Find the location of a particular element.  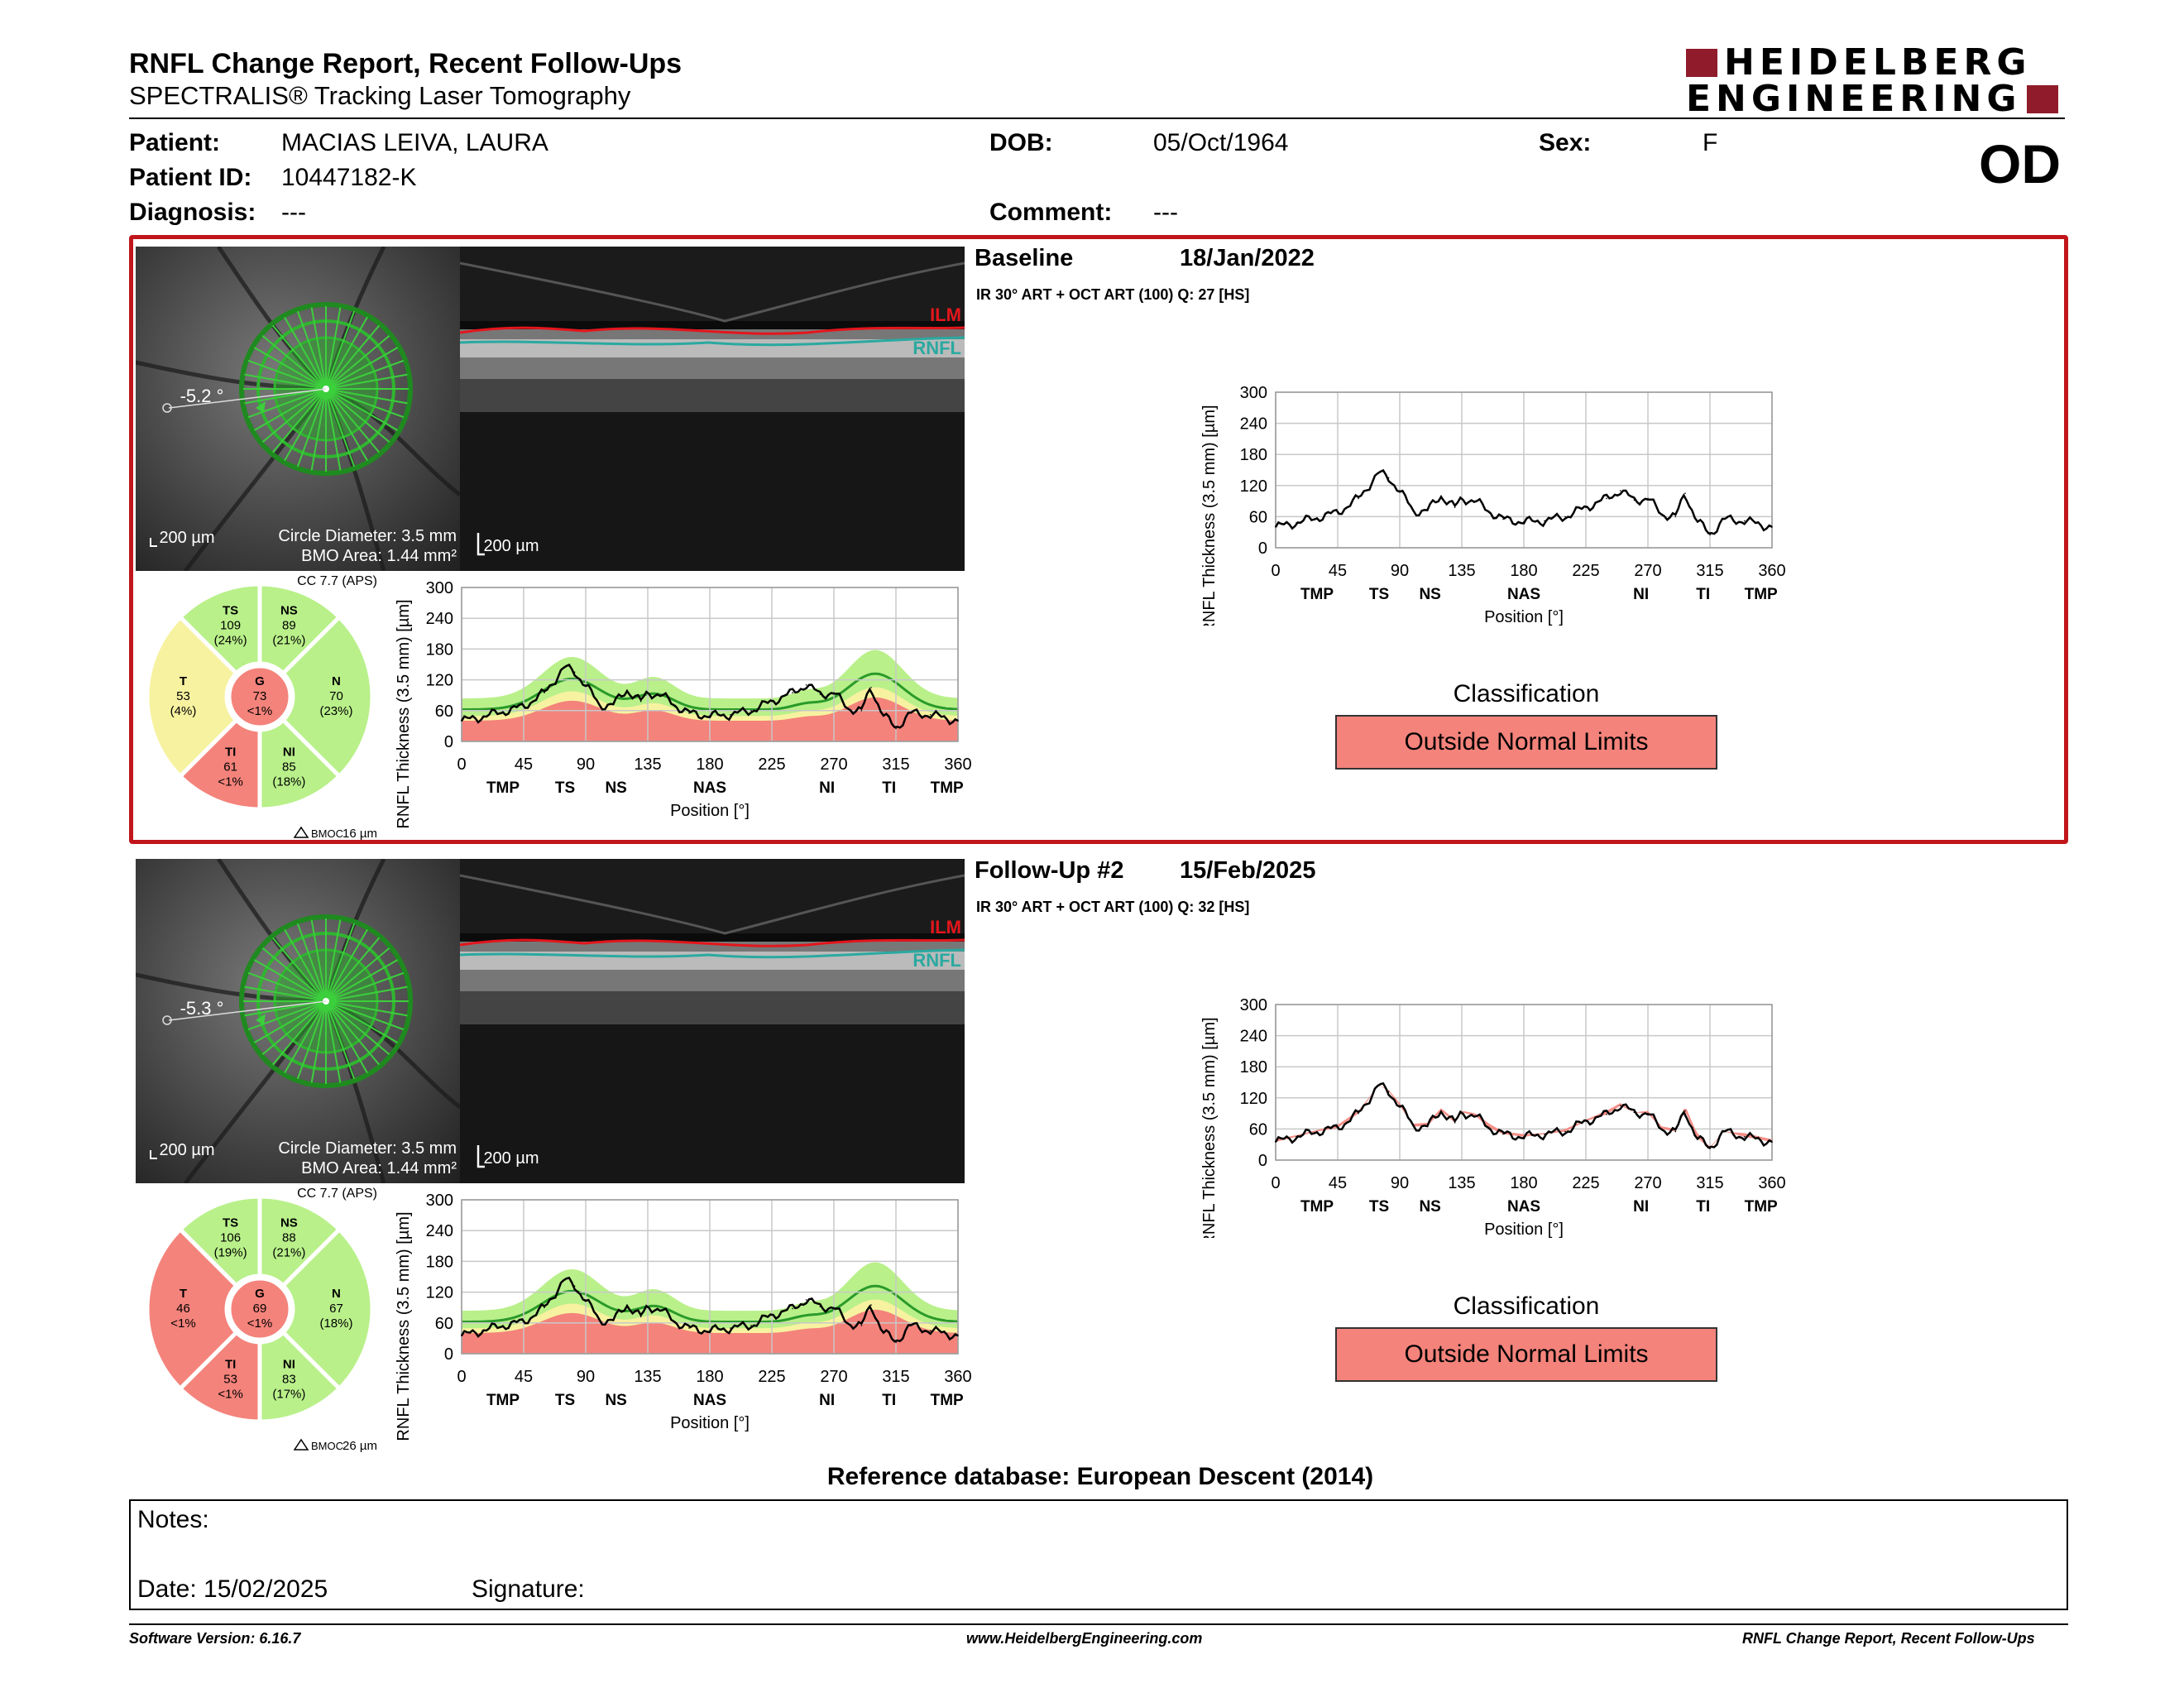

notes-label: Notes: is located at coordinates (173, 1519).